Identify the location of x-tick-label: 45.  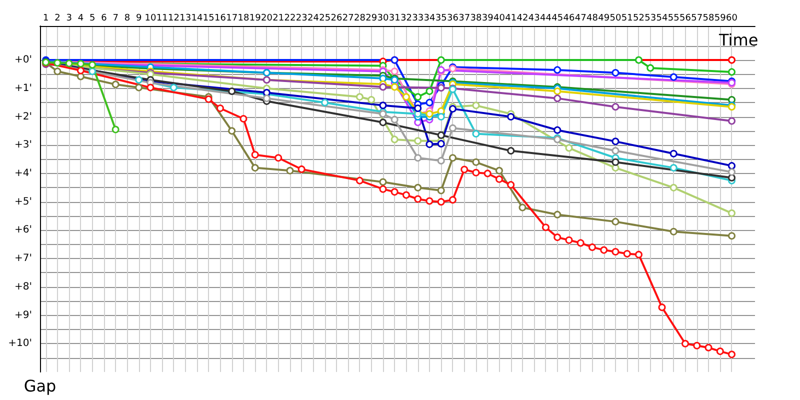
(558, 19).